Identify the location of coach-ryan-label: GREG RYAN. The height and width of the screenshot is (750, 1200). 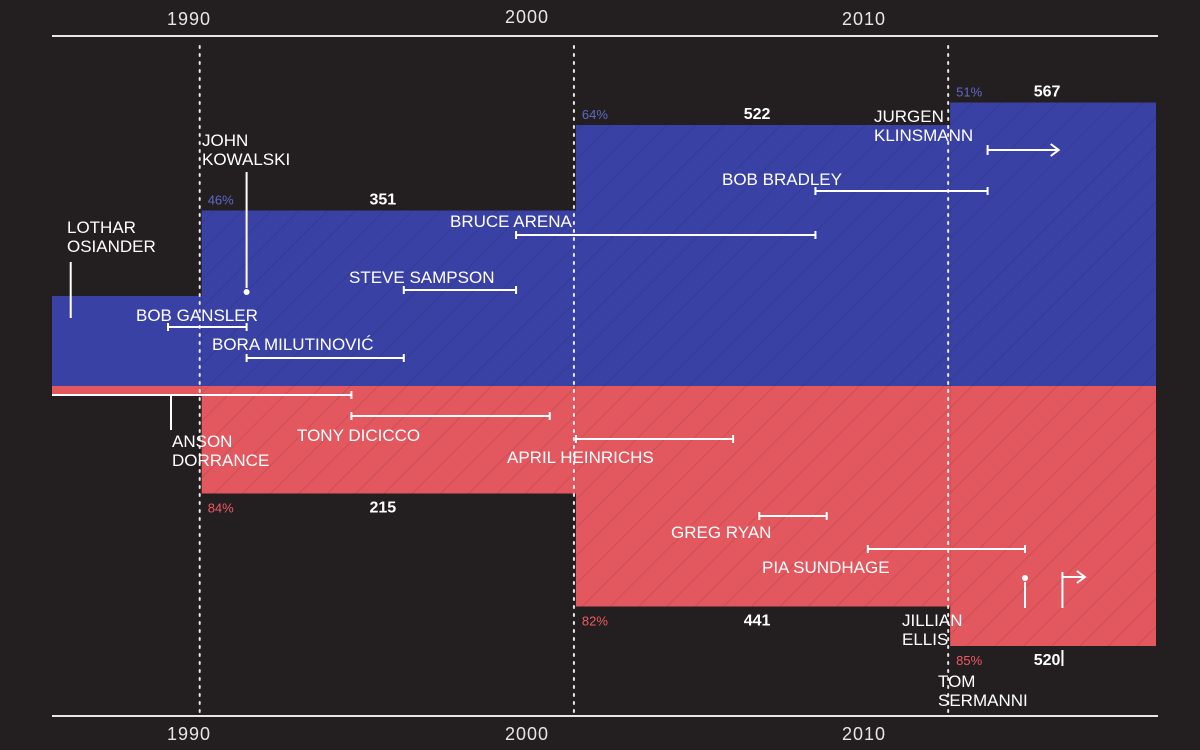
(721, 532).